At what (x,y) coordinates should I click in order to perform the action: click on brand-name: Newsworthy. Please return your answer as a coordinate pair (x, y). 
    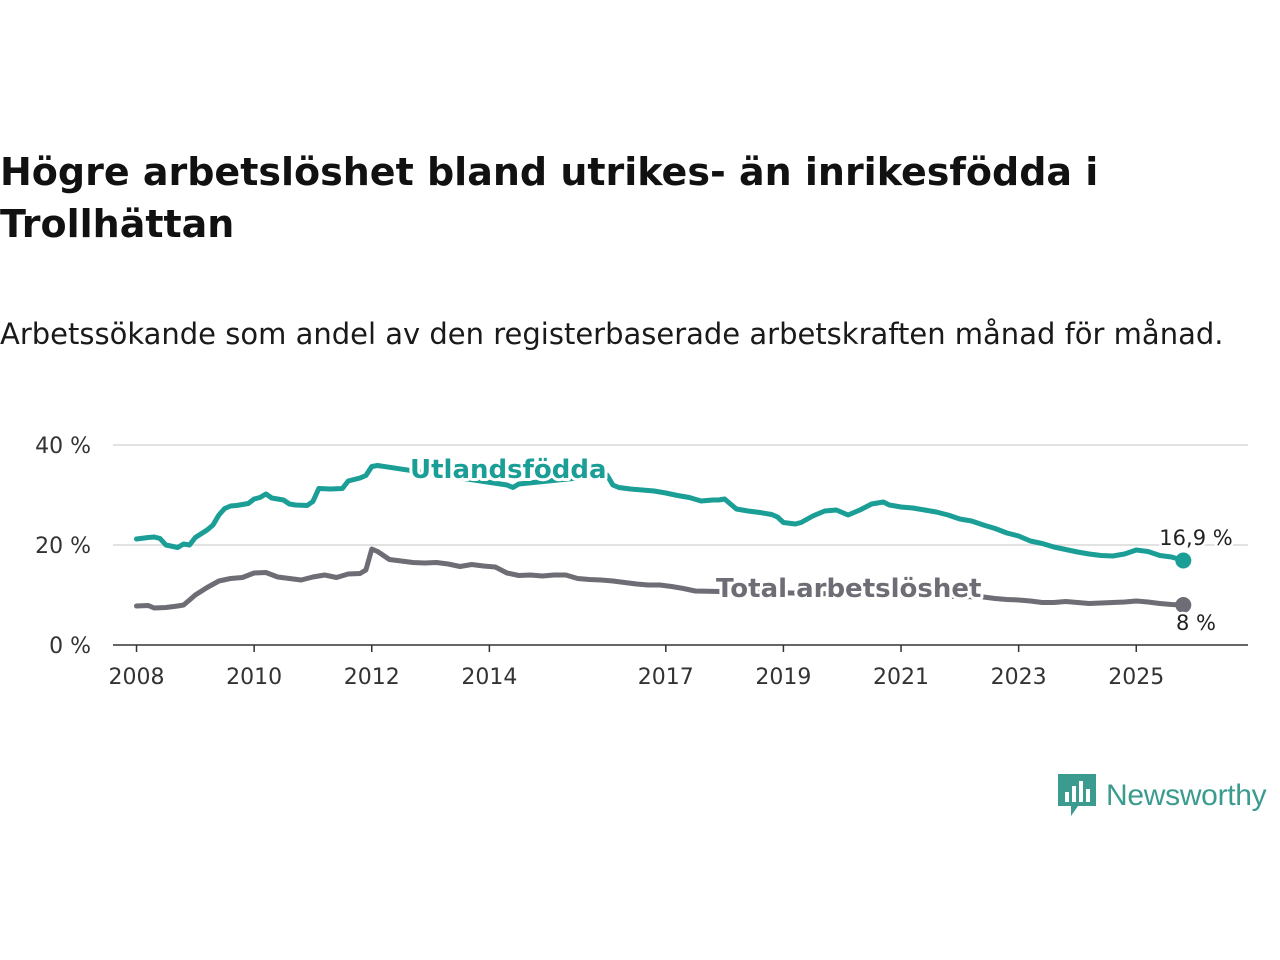
    Looking at the image, I should click on (1186, 795).